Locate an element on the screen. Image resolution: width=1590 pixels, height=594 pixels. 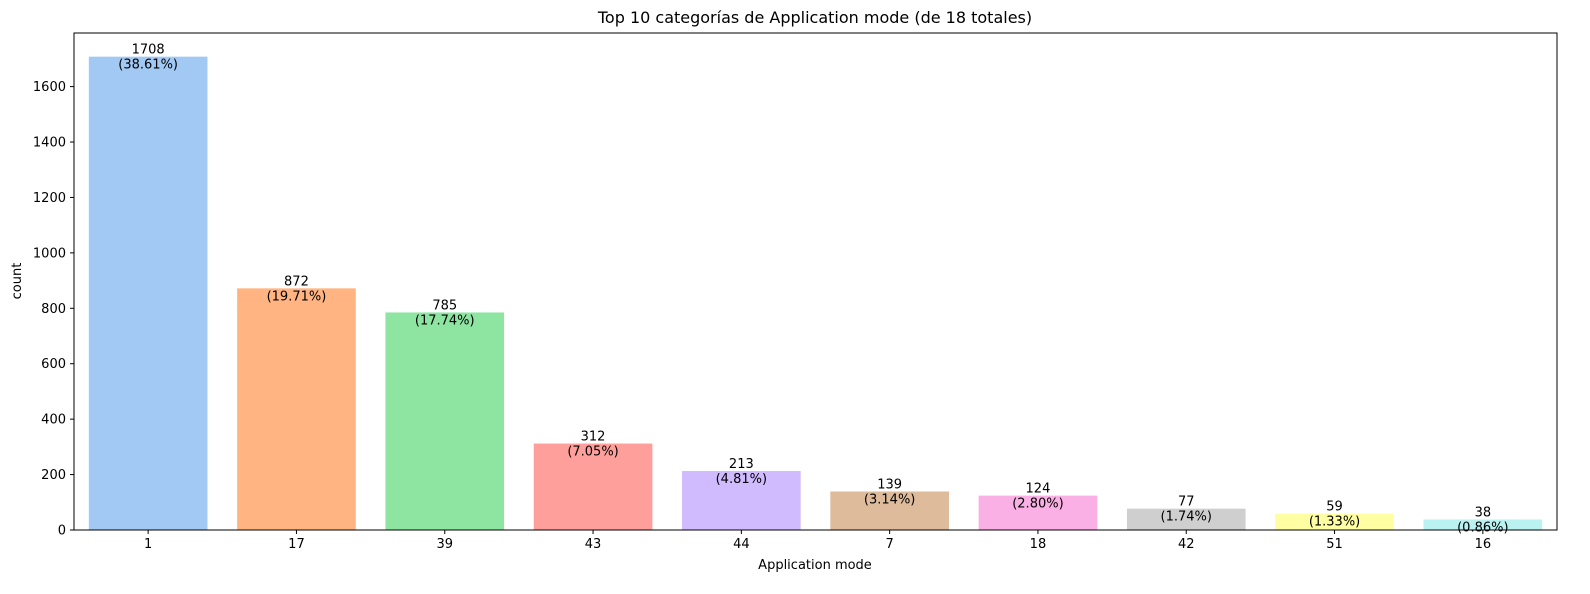
data-label-value: 59 is located at coordinates (1334, 507).